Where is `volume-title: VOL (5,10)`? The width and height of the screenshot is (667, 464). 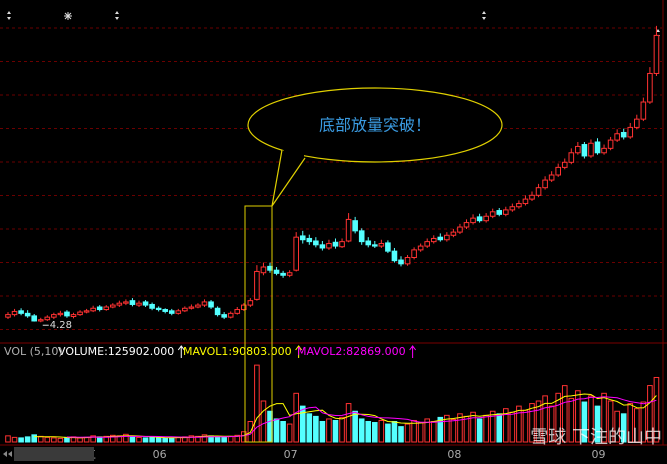 volume-title: VOL (5,10) is located at coordinates (33, 351).